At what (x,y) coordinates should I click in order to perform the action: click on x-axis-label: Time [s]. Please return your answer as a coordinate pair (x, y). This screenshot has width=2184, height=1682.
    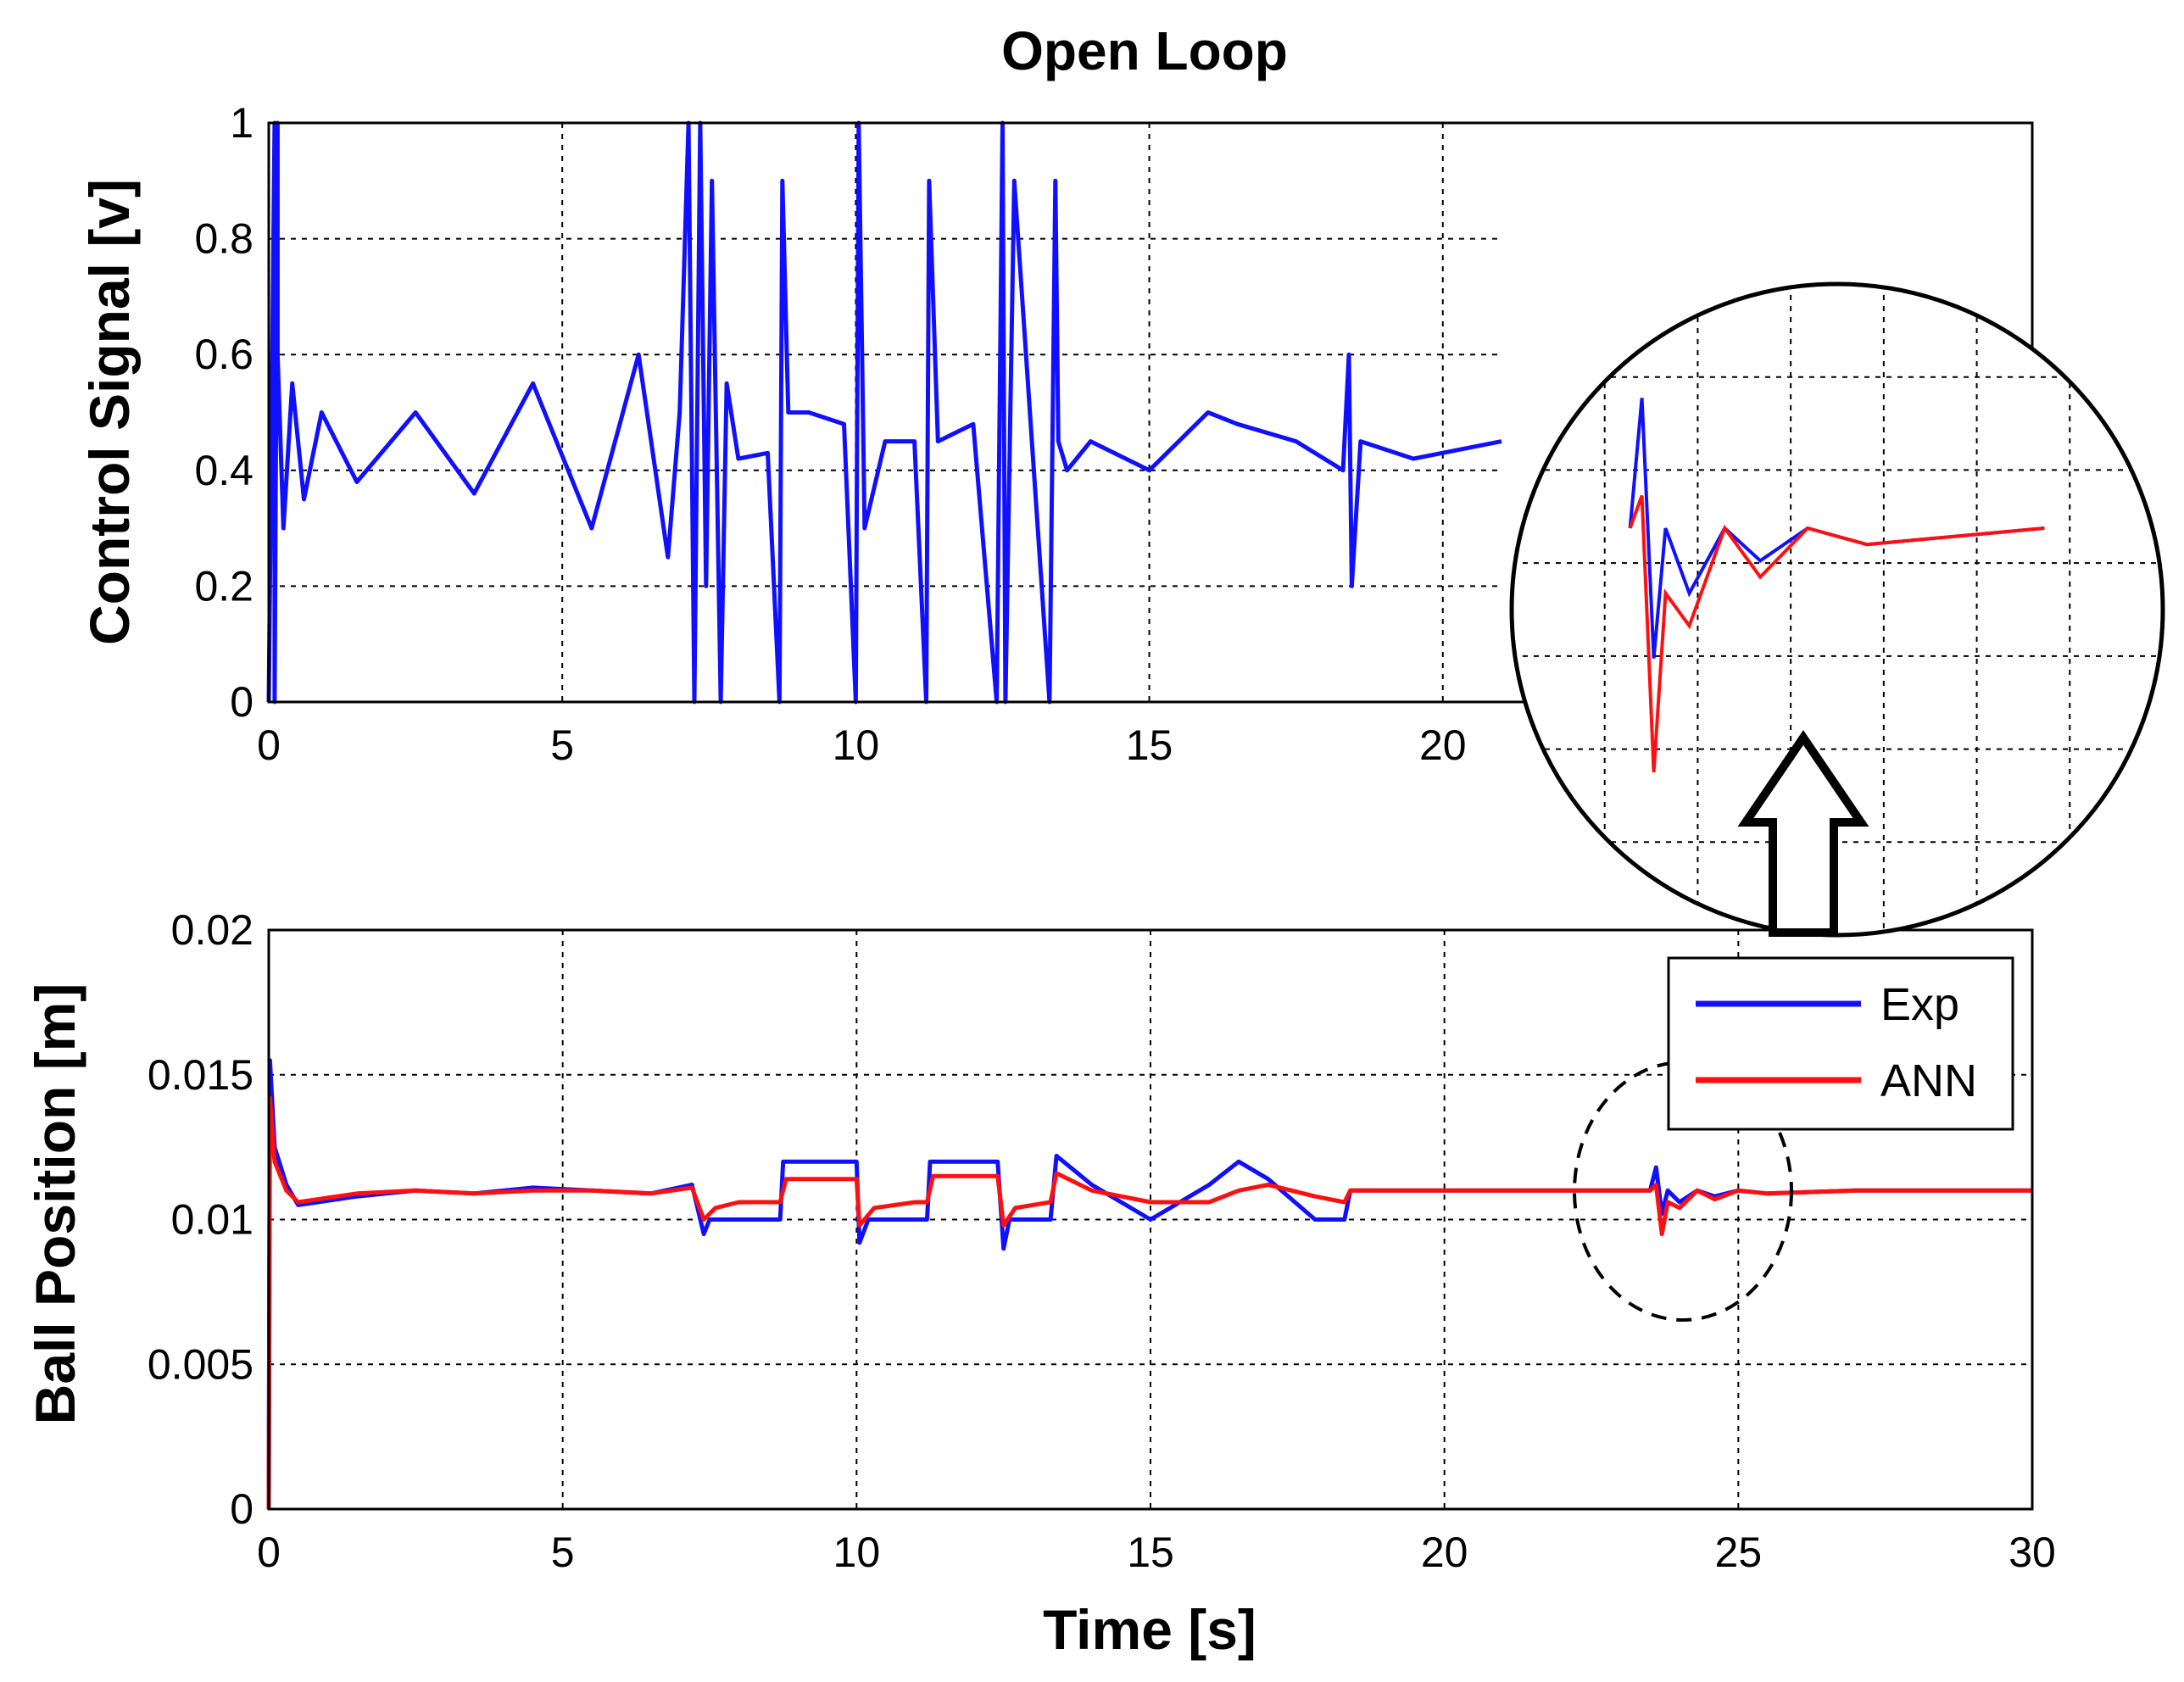
    Looking at the image, I should click on (1149, 1629).